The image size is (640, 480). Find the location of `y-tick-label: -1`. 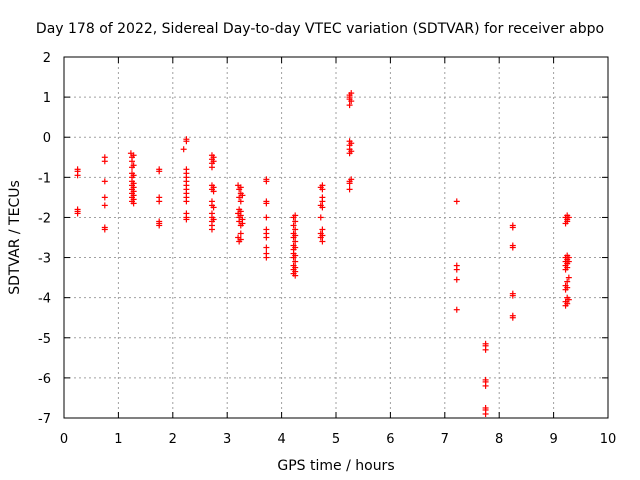

y-tick-label: -1 is located at coordinates (44, 178).